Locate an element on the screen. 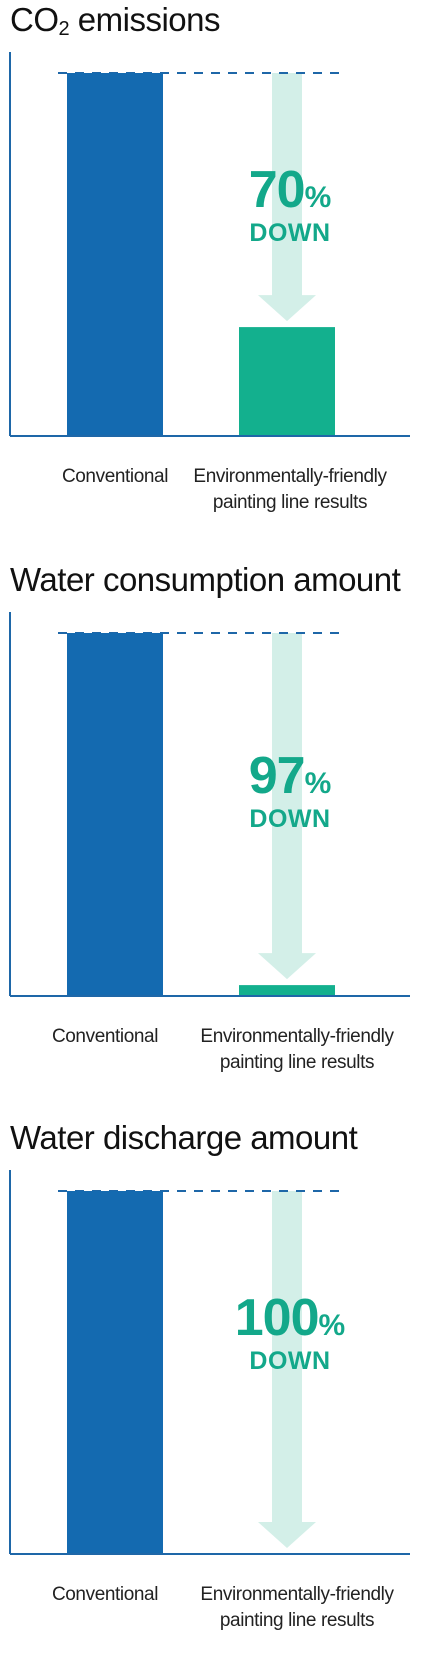  chart-title: Water discharge amount is located at coordinates (184, 1137).